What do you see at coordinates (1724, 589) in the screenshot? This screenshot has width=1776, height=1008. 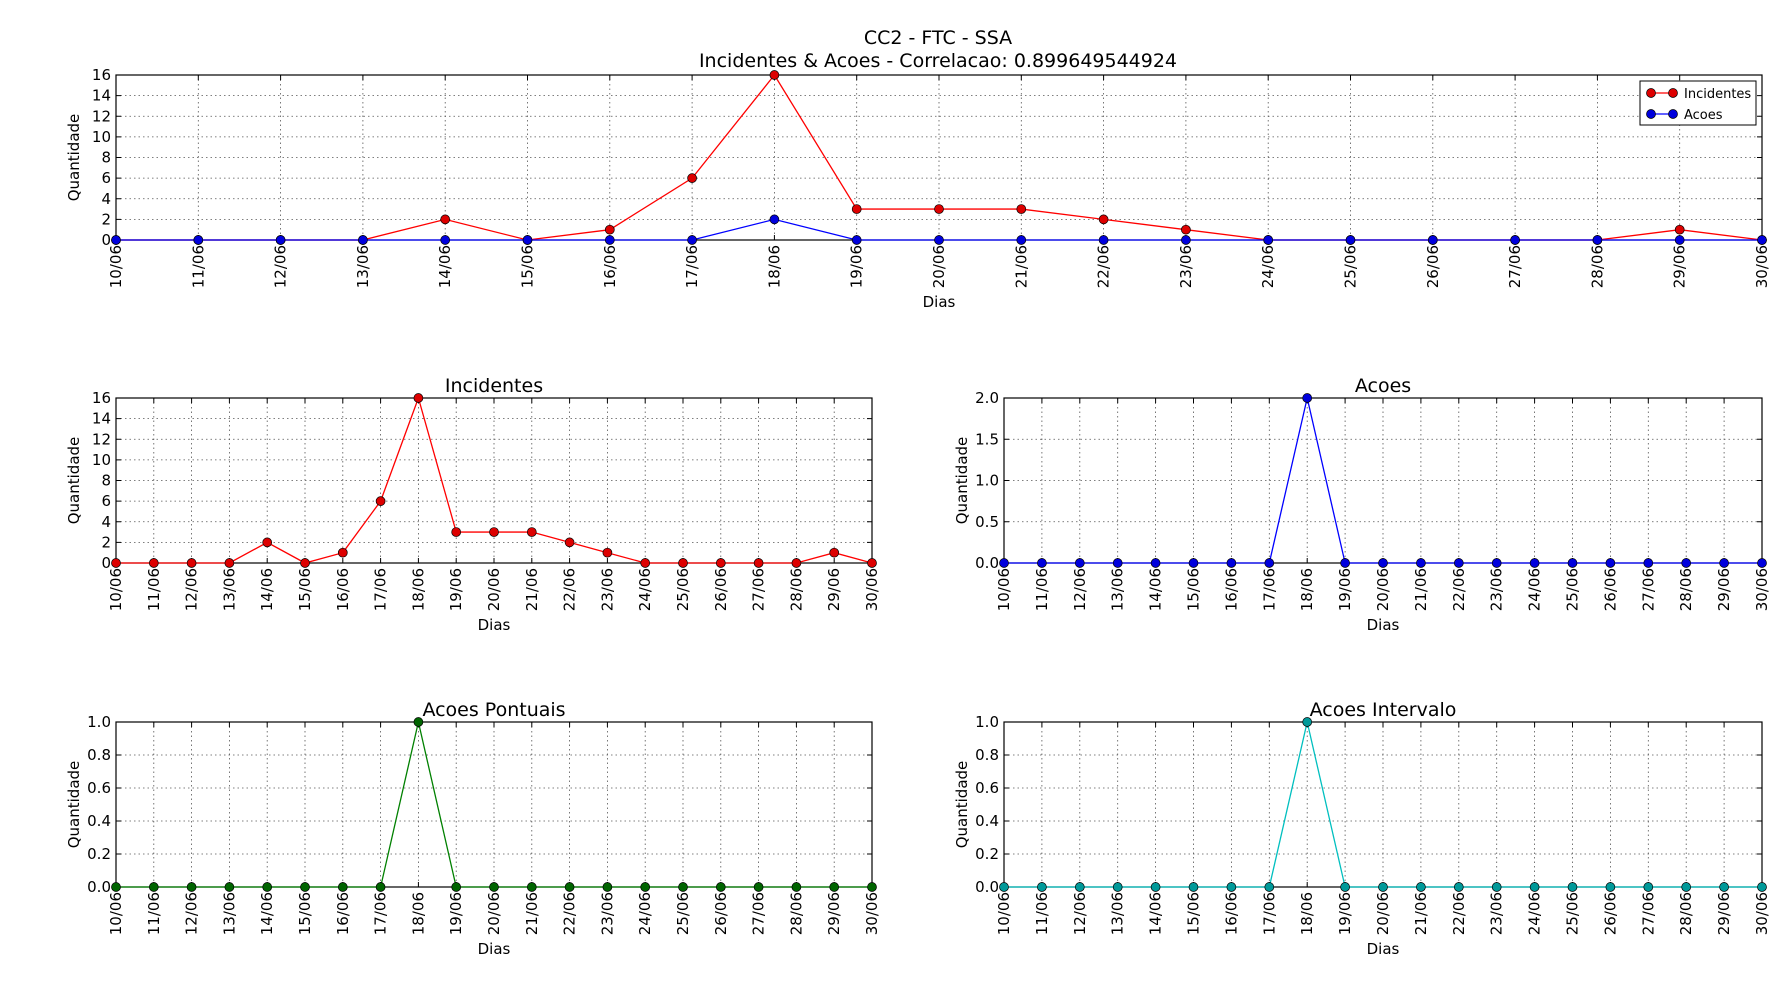 I see `x-tick-label: 29/06` at bounding box center [1724, 589].